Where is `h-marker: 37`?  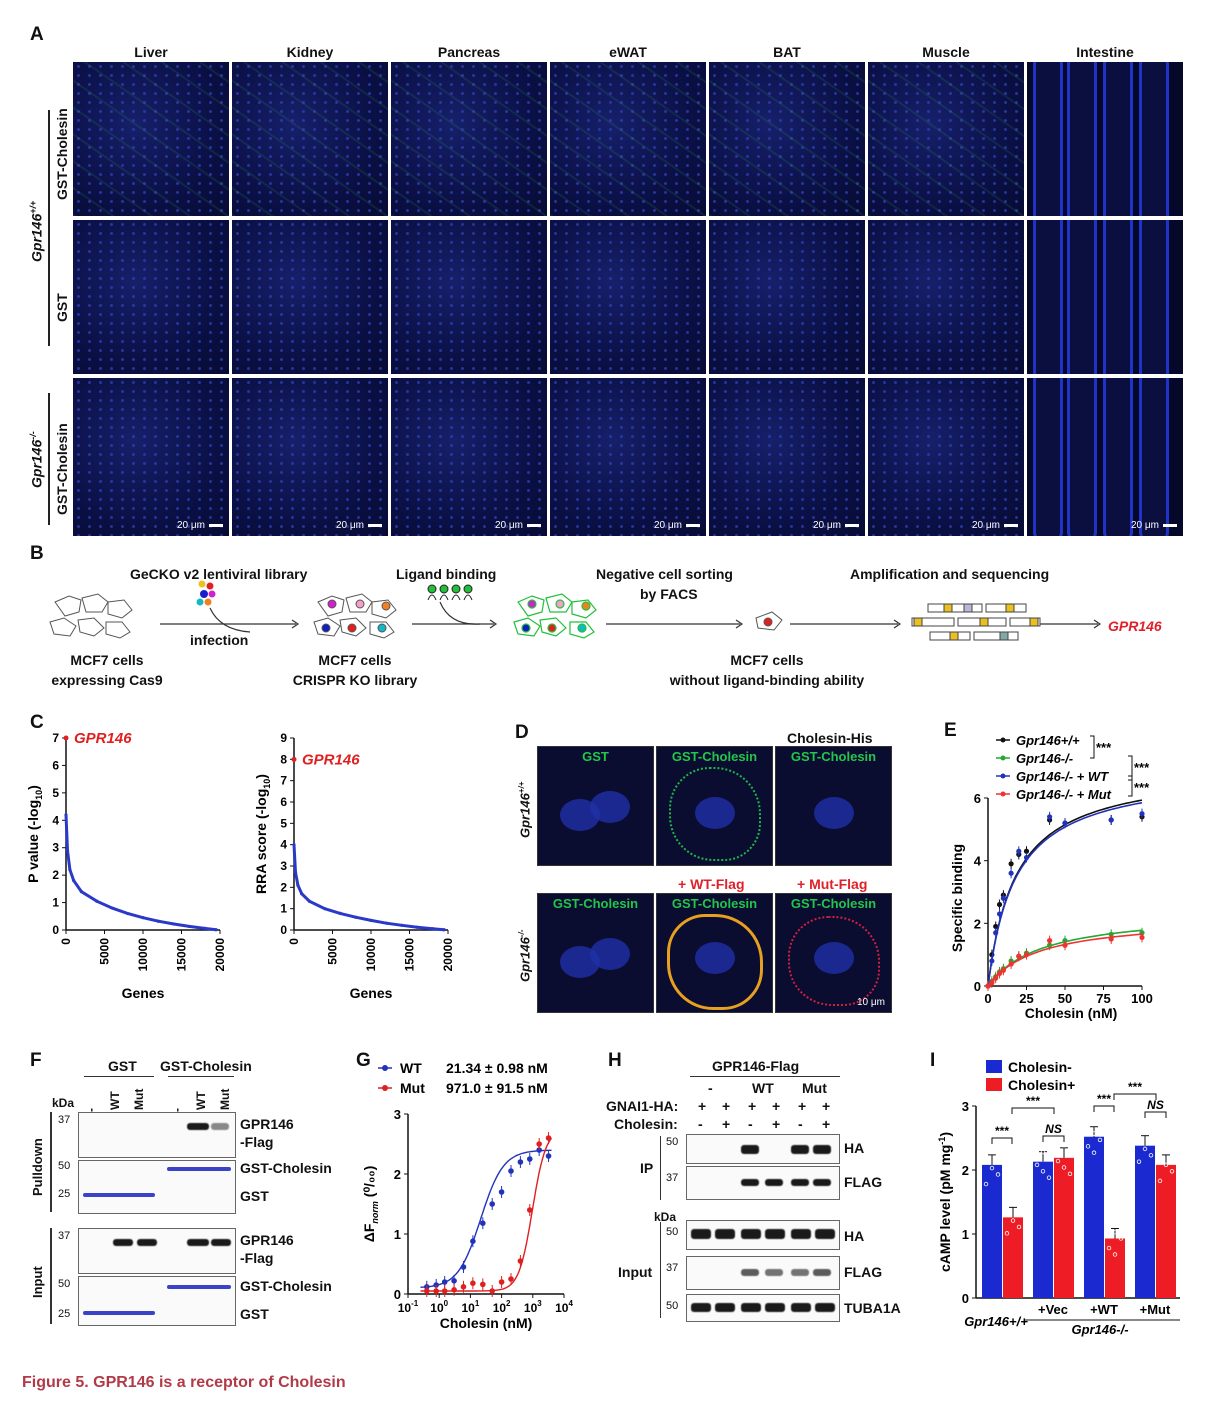
h-marker: 37 is located at coordinates (672, 1268).